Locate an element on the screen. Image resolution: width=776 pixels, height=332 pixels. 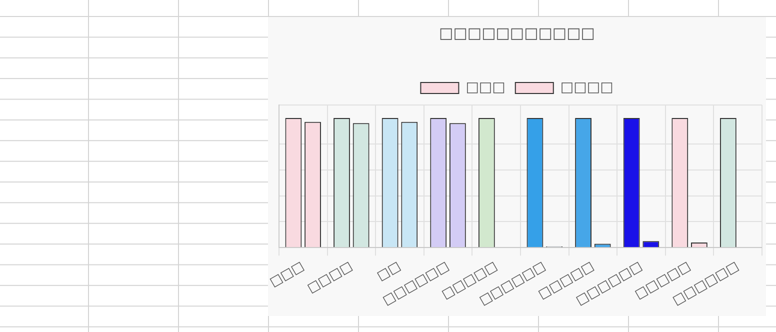
legend-label: □□□ is located at coordinates (486, 88).